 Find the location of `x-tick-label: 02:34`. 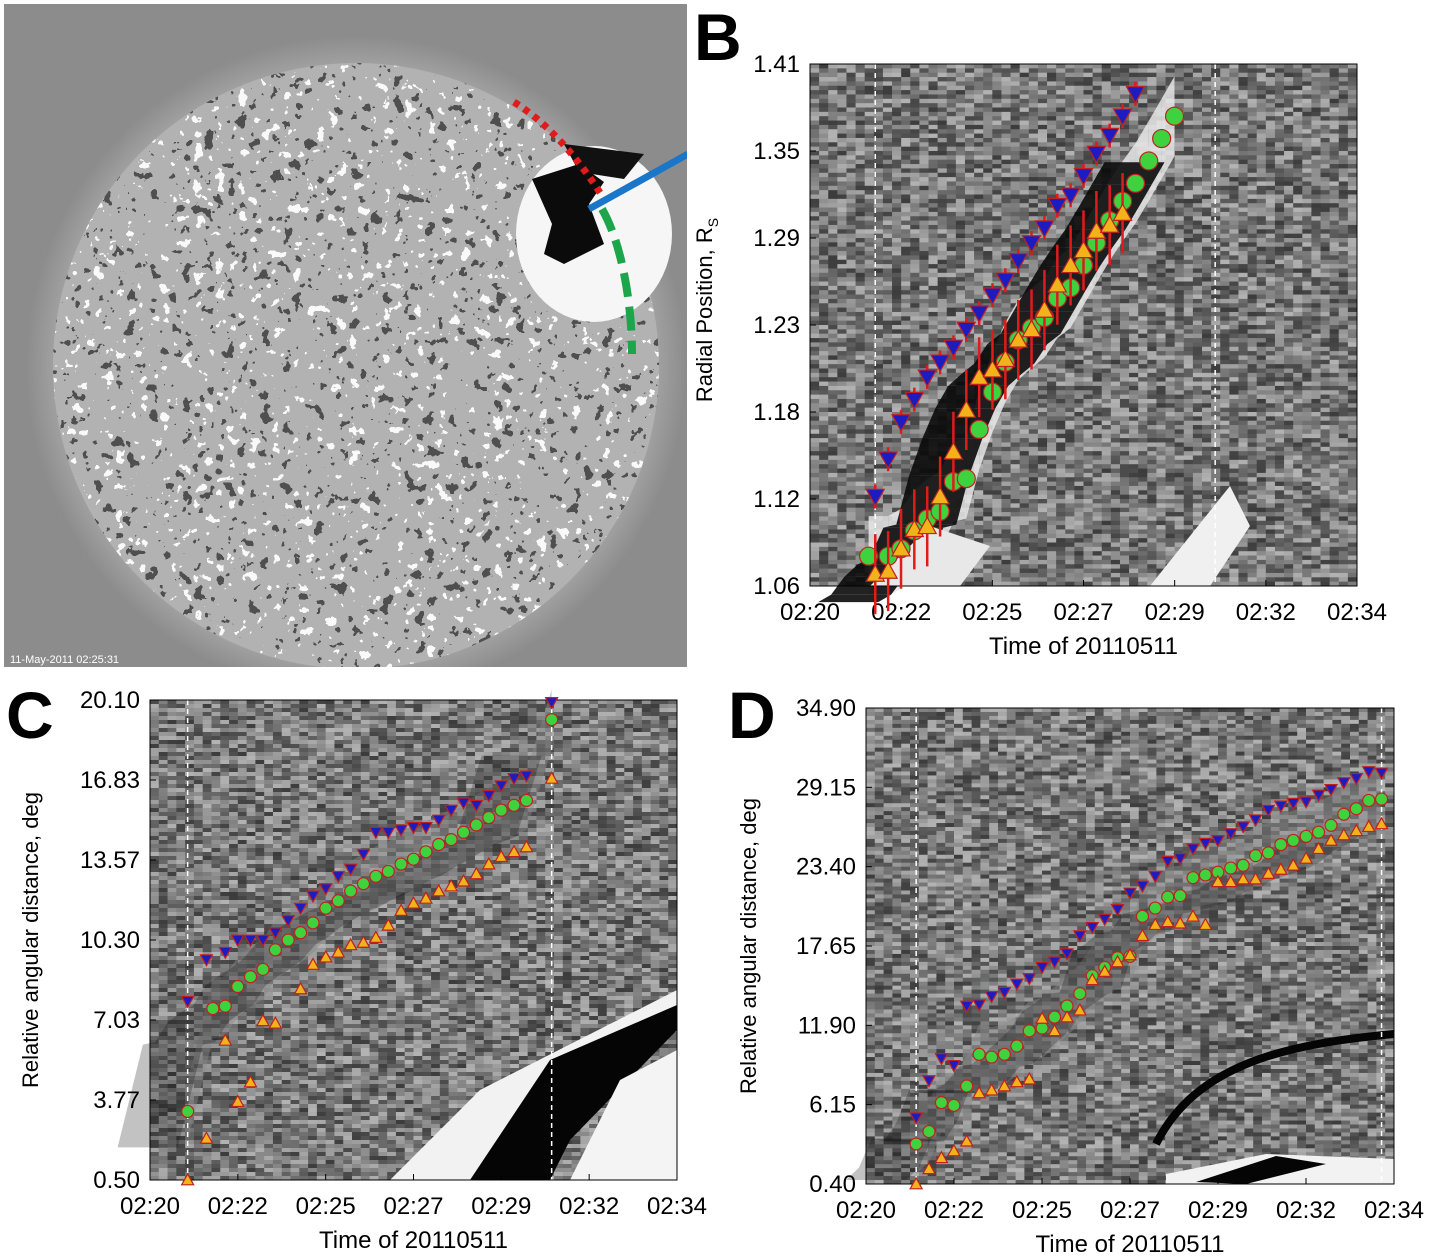

x-tick-label: 02:34 is located at coordinates (677, 1206).